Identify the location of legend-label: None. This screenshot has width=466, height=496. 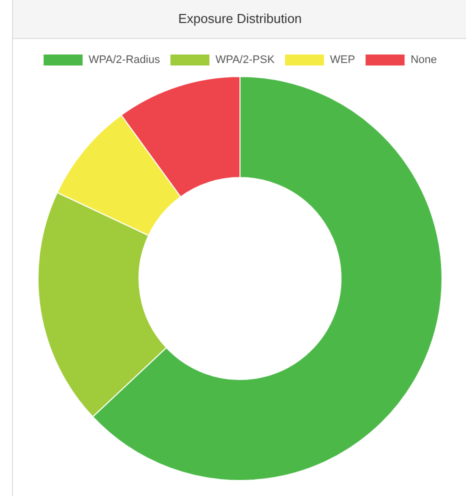
(423, 60).